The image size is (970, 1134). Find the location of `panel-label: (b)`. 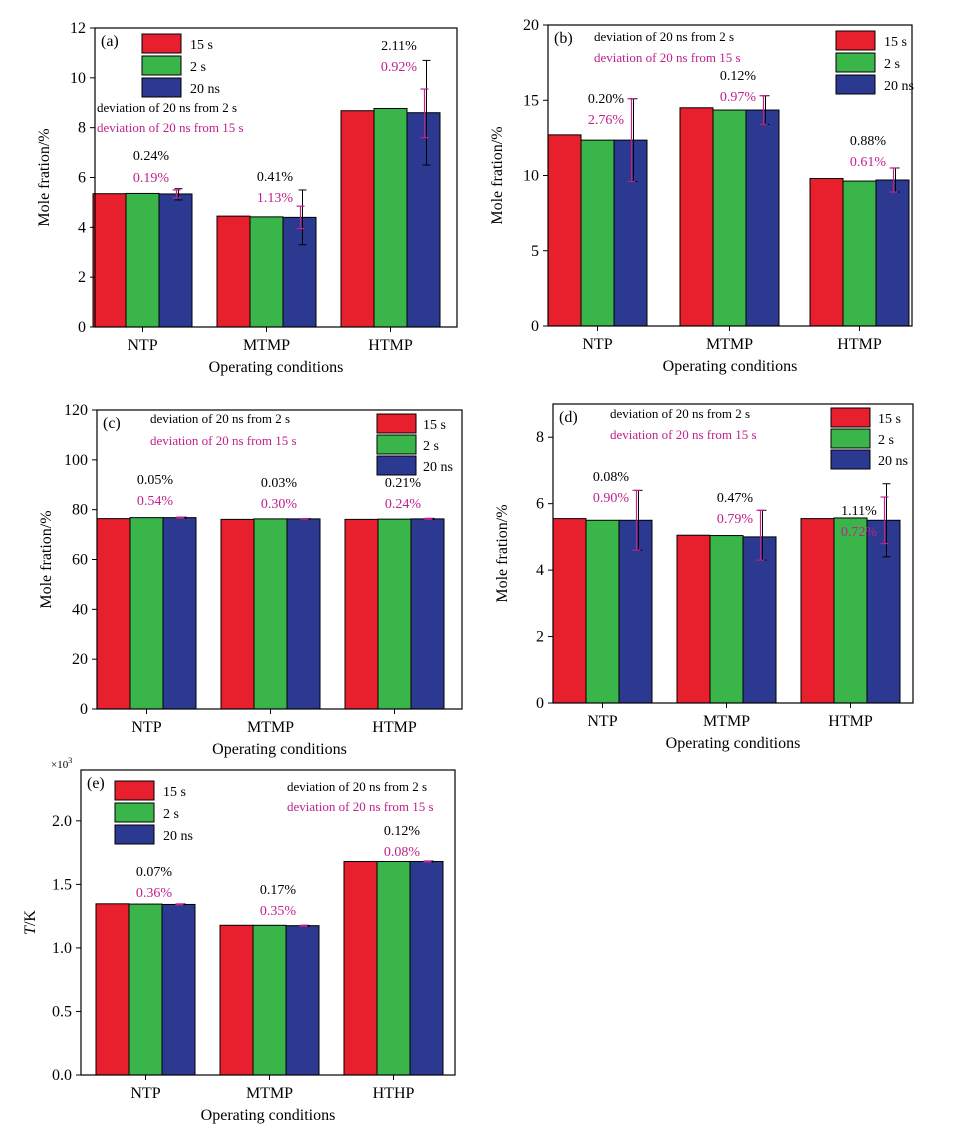

panel-label: (b) is located at coordinates (563, 38).